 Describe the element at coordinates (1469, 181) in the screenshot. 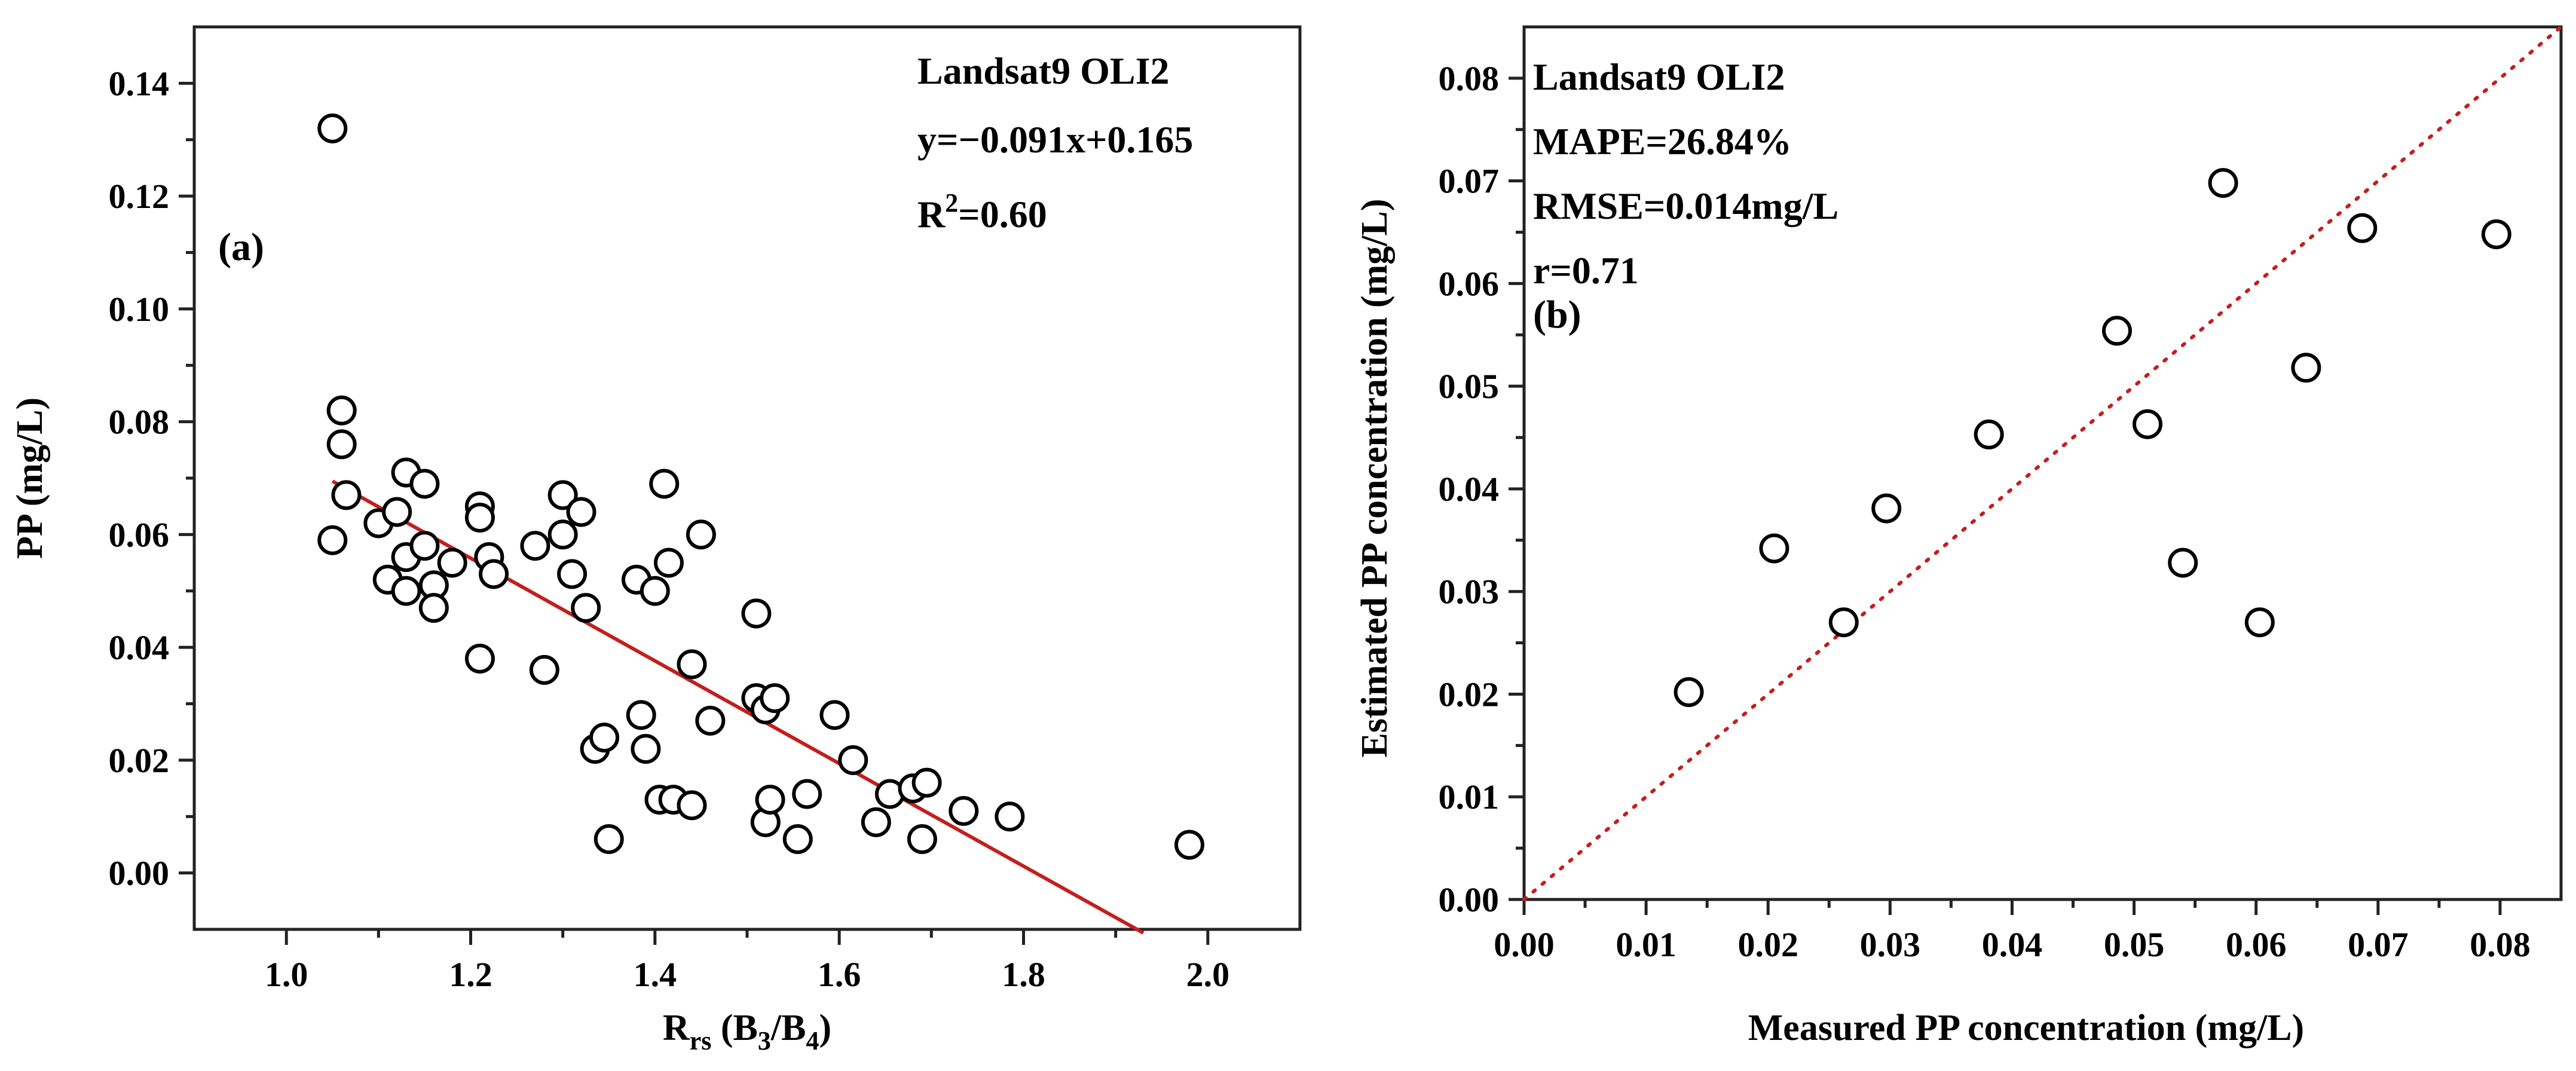

I see `y-tick-label: 0.07` at that location.